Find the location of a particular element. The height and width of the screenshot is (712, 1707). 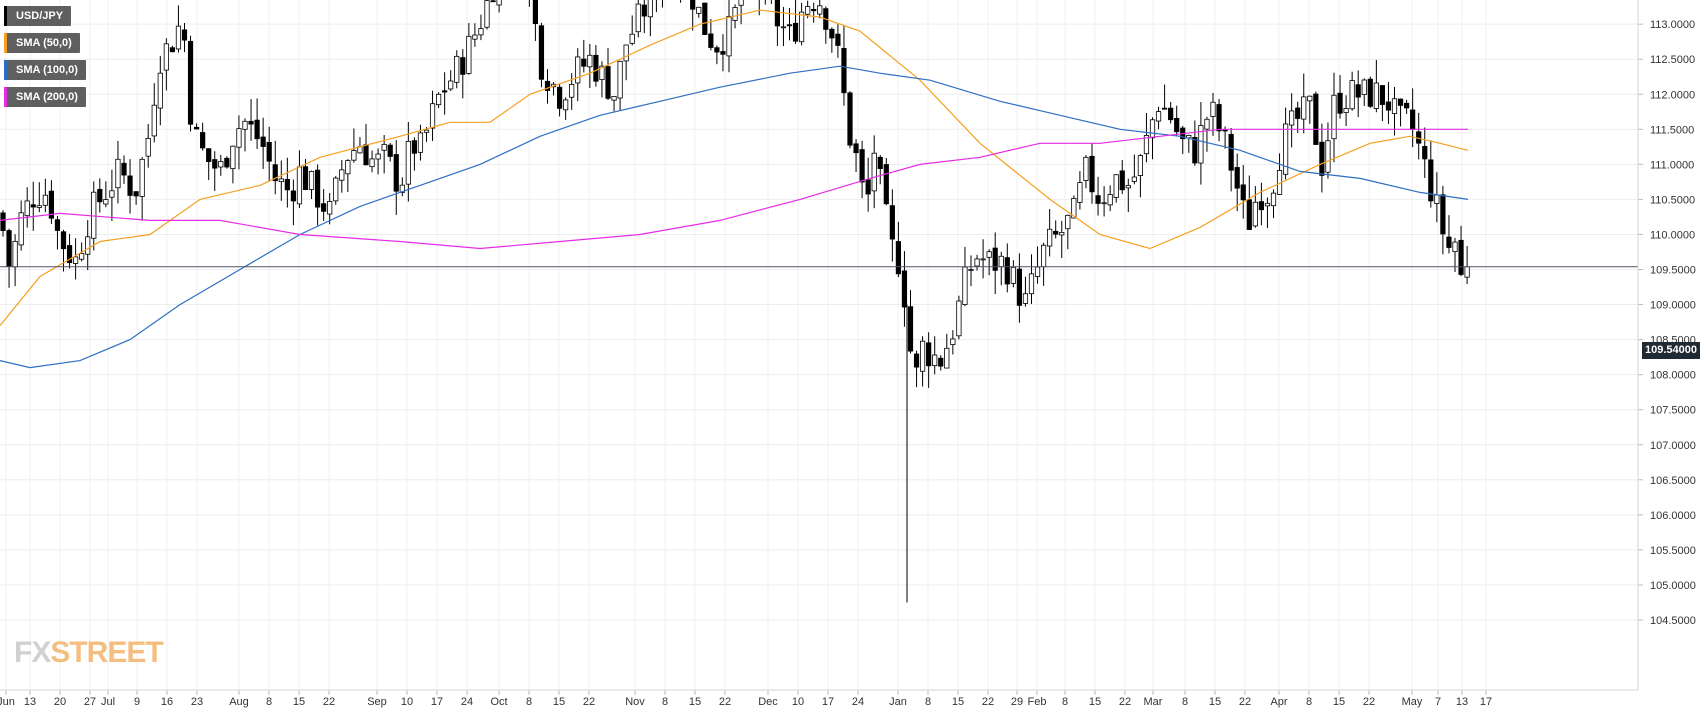

logo-fx: FX is located at coordinates (32, 652).